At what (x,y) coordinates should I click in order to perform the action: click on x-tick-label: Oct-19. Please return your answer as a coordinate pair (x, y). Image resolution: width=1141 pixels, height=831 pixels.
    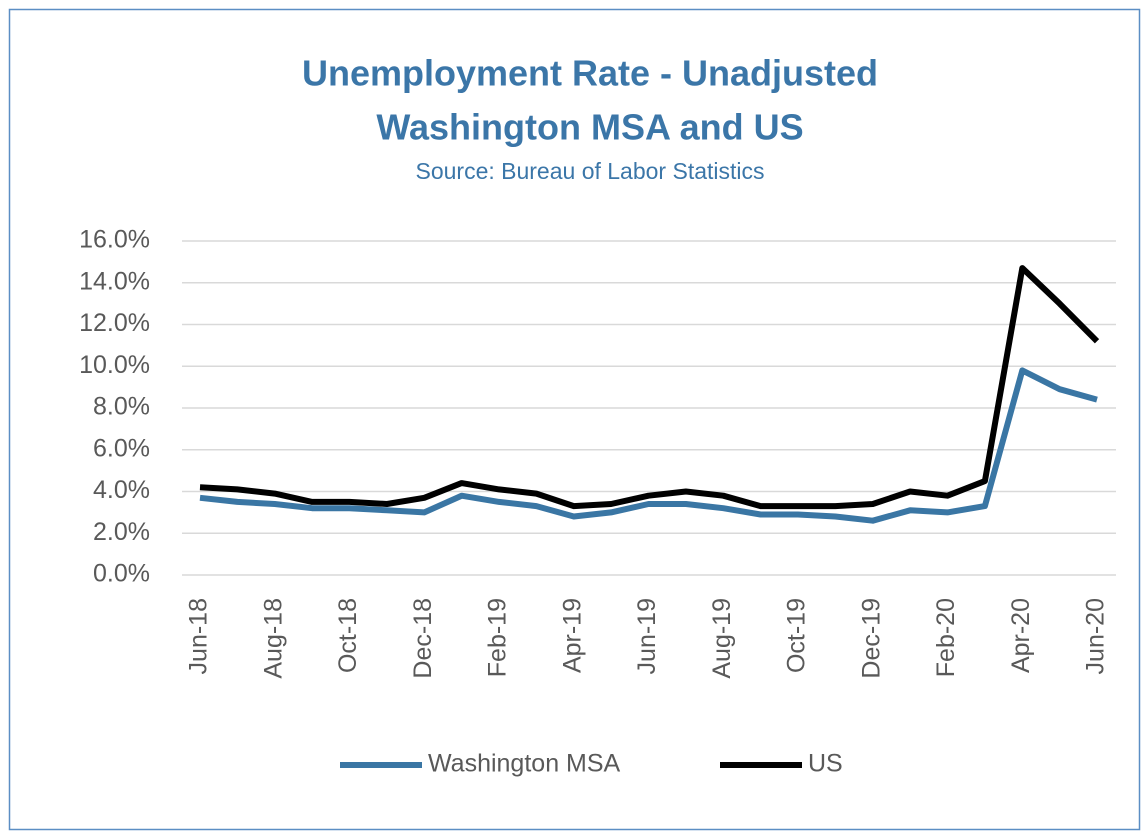
    Looking at the image, I should click on (797, 635).